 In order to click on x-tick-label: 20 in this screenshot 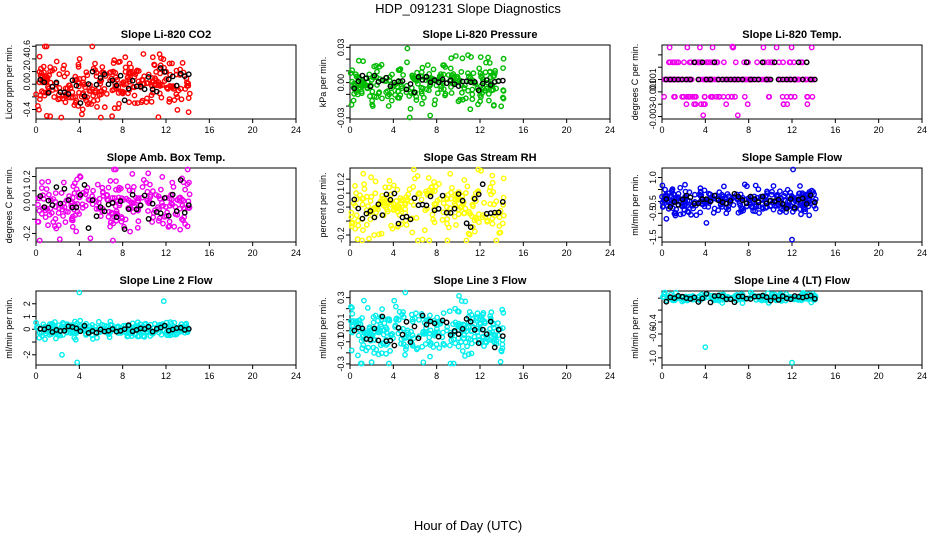, I will do `click(253, 376)`.